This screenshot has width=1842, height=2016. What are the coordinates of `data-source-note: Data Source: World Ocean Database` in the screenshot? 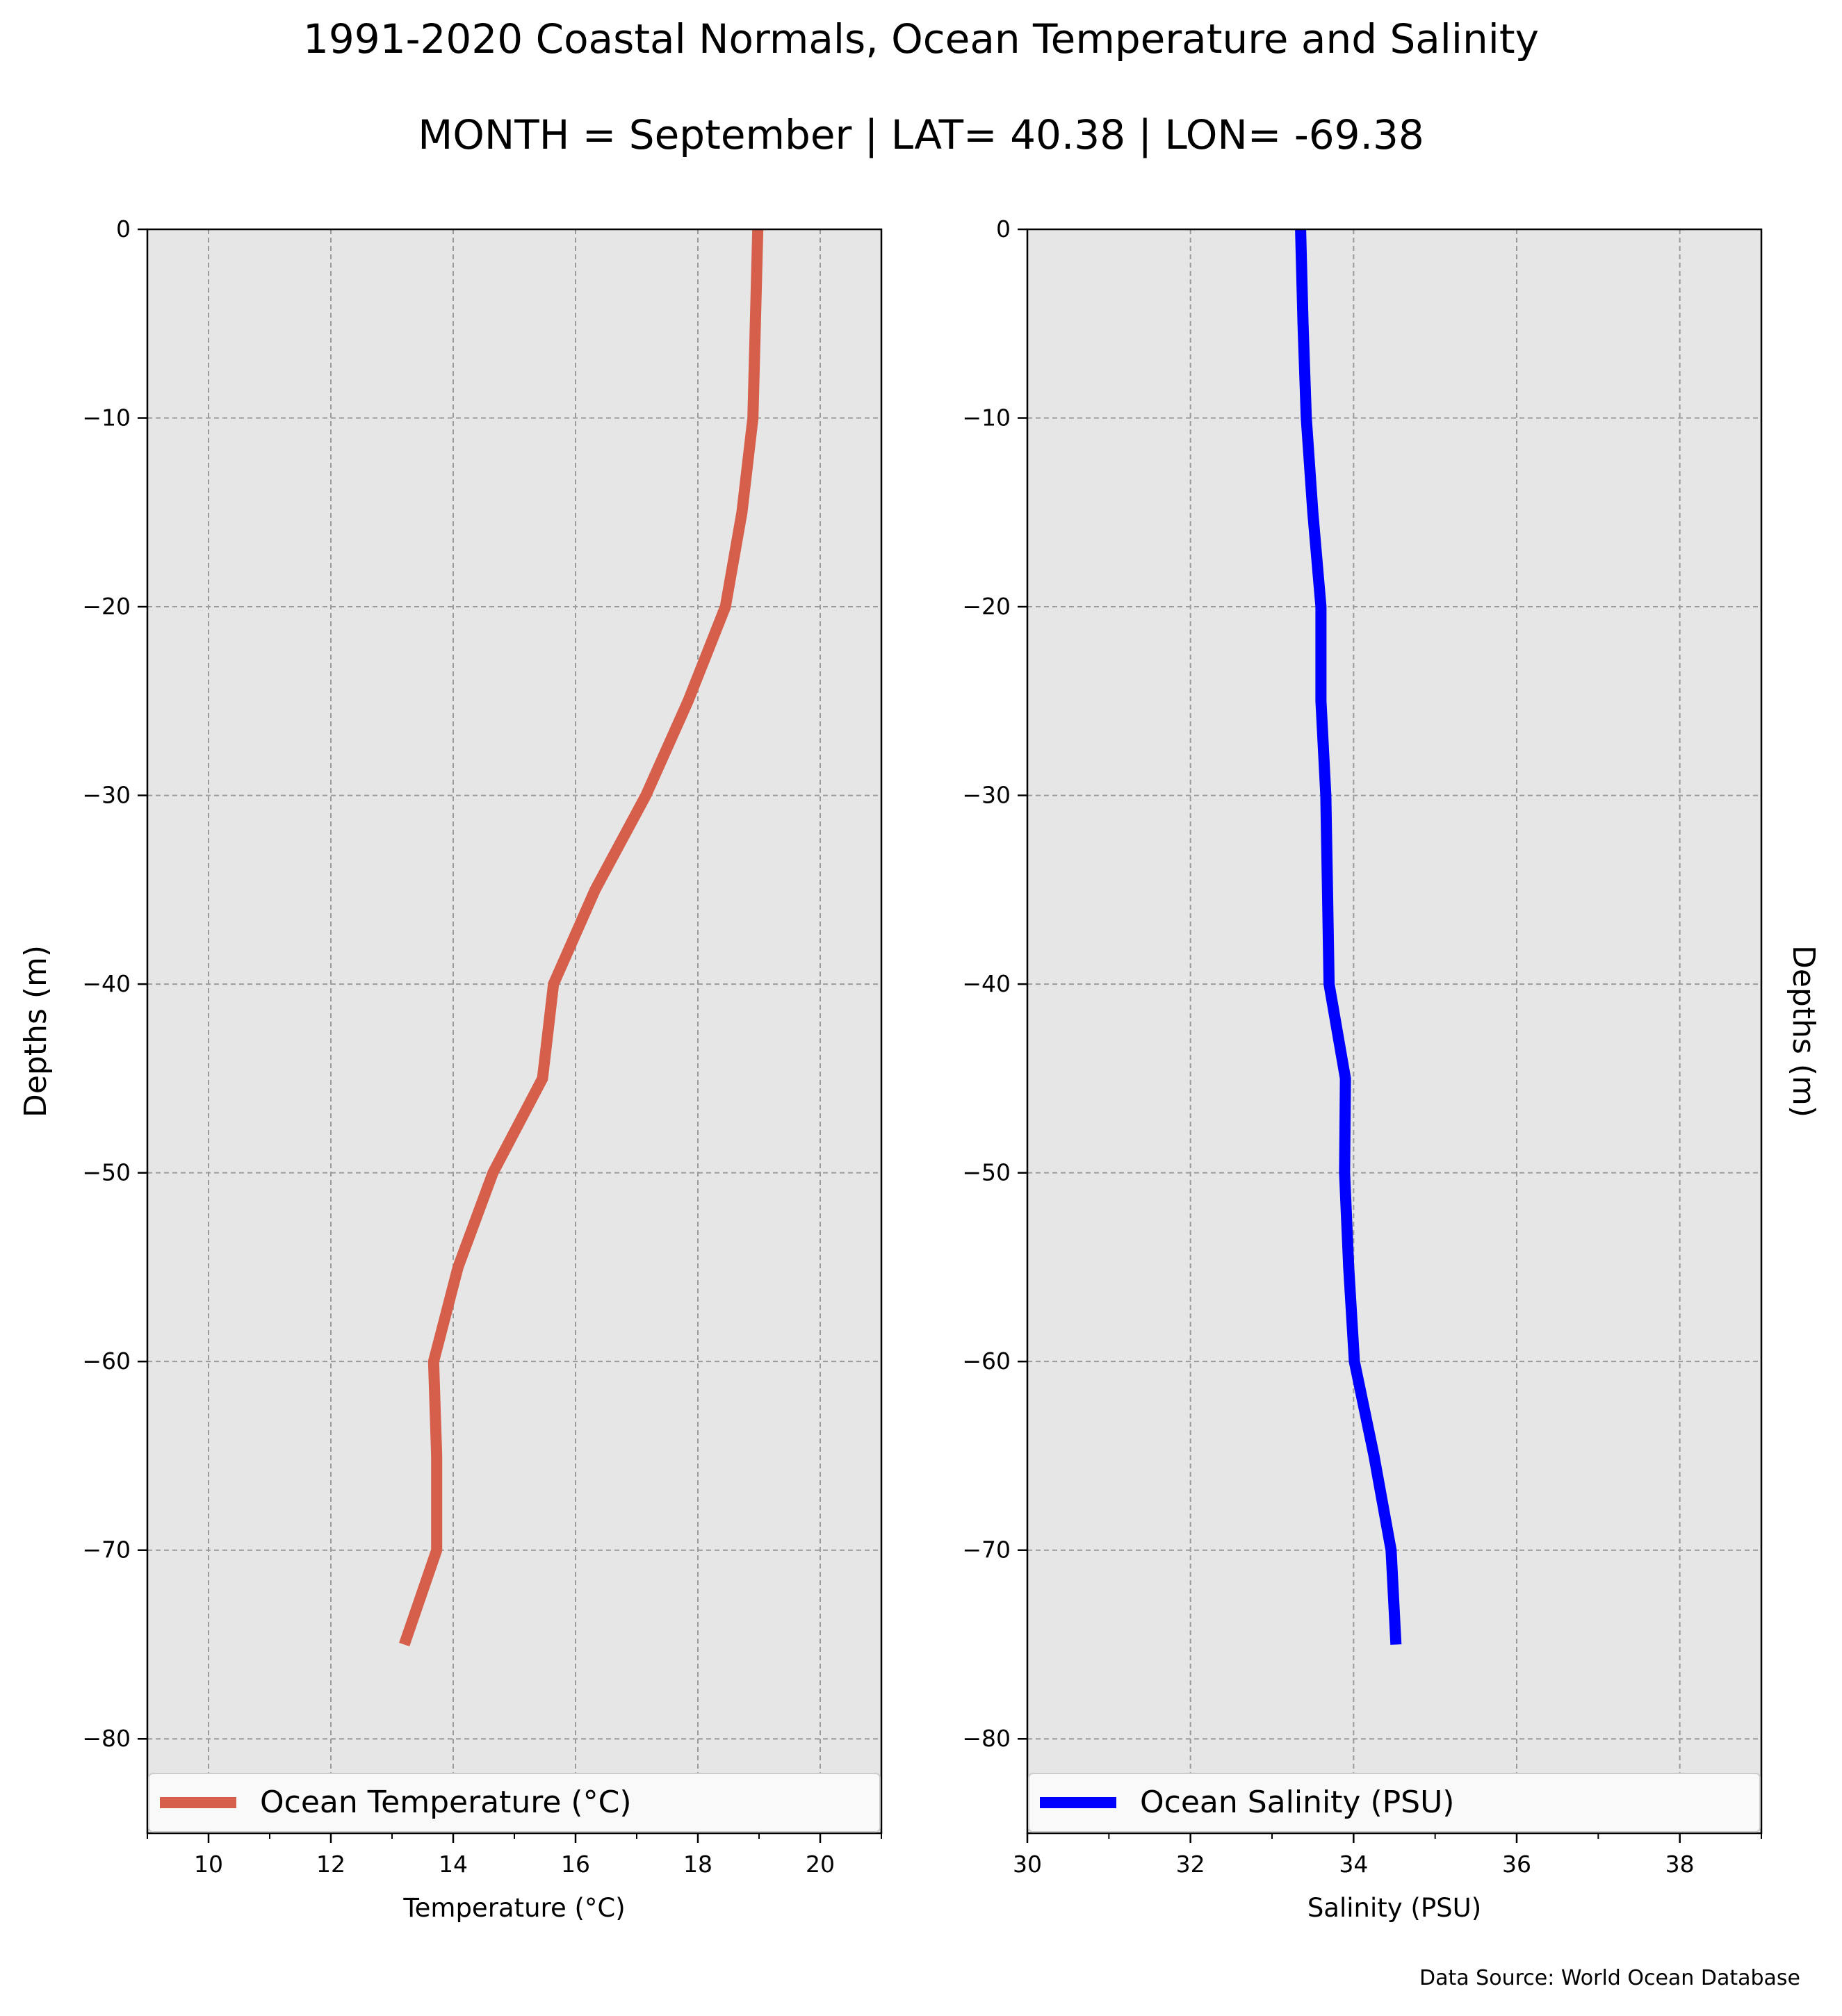 It's located at (1609, 1978).